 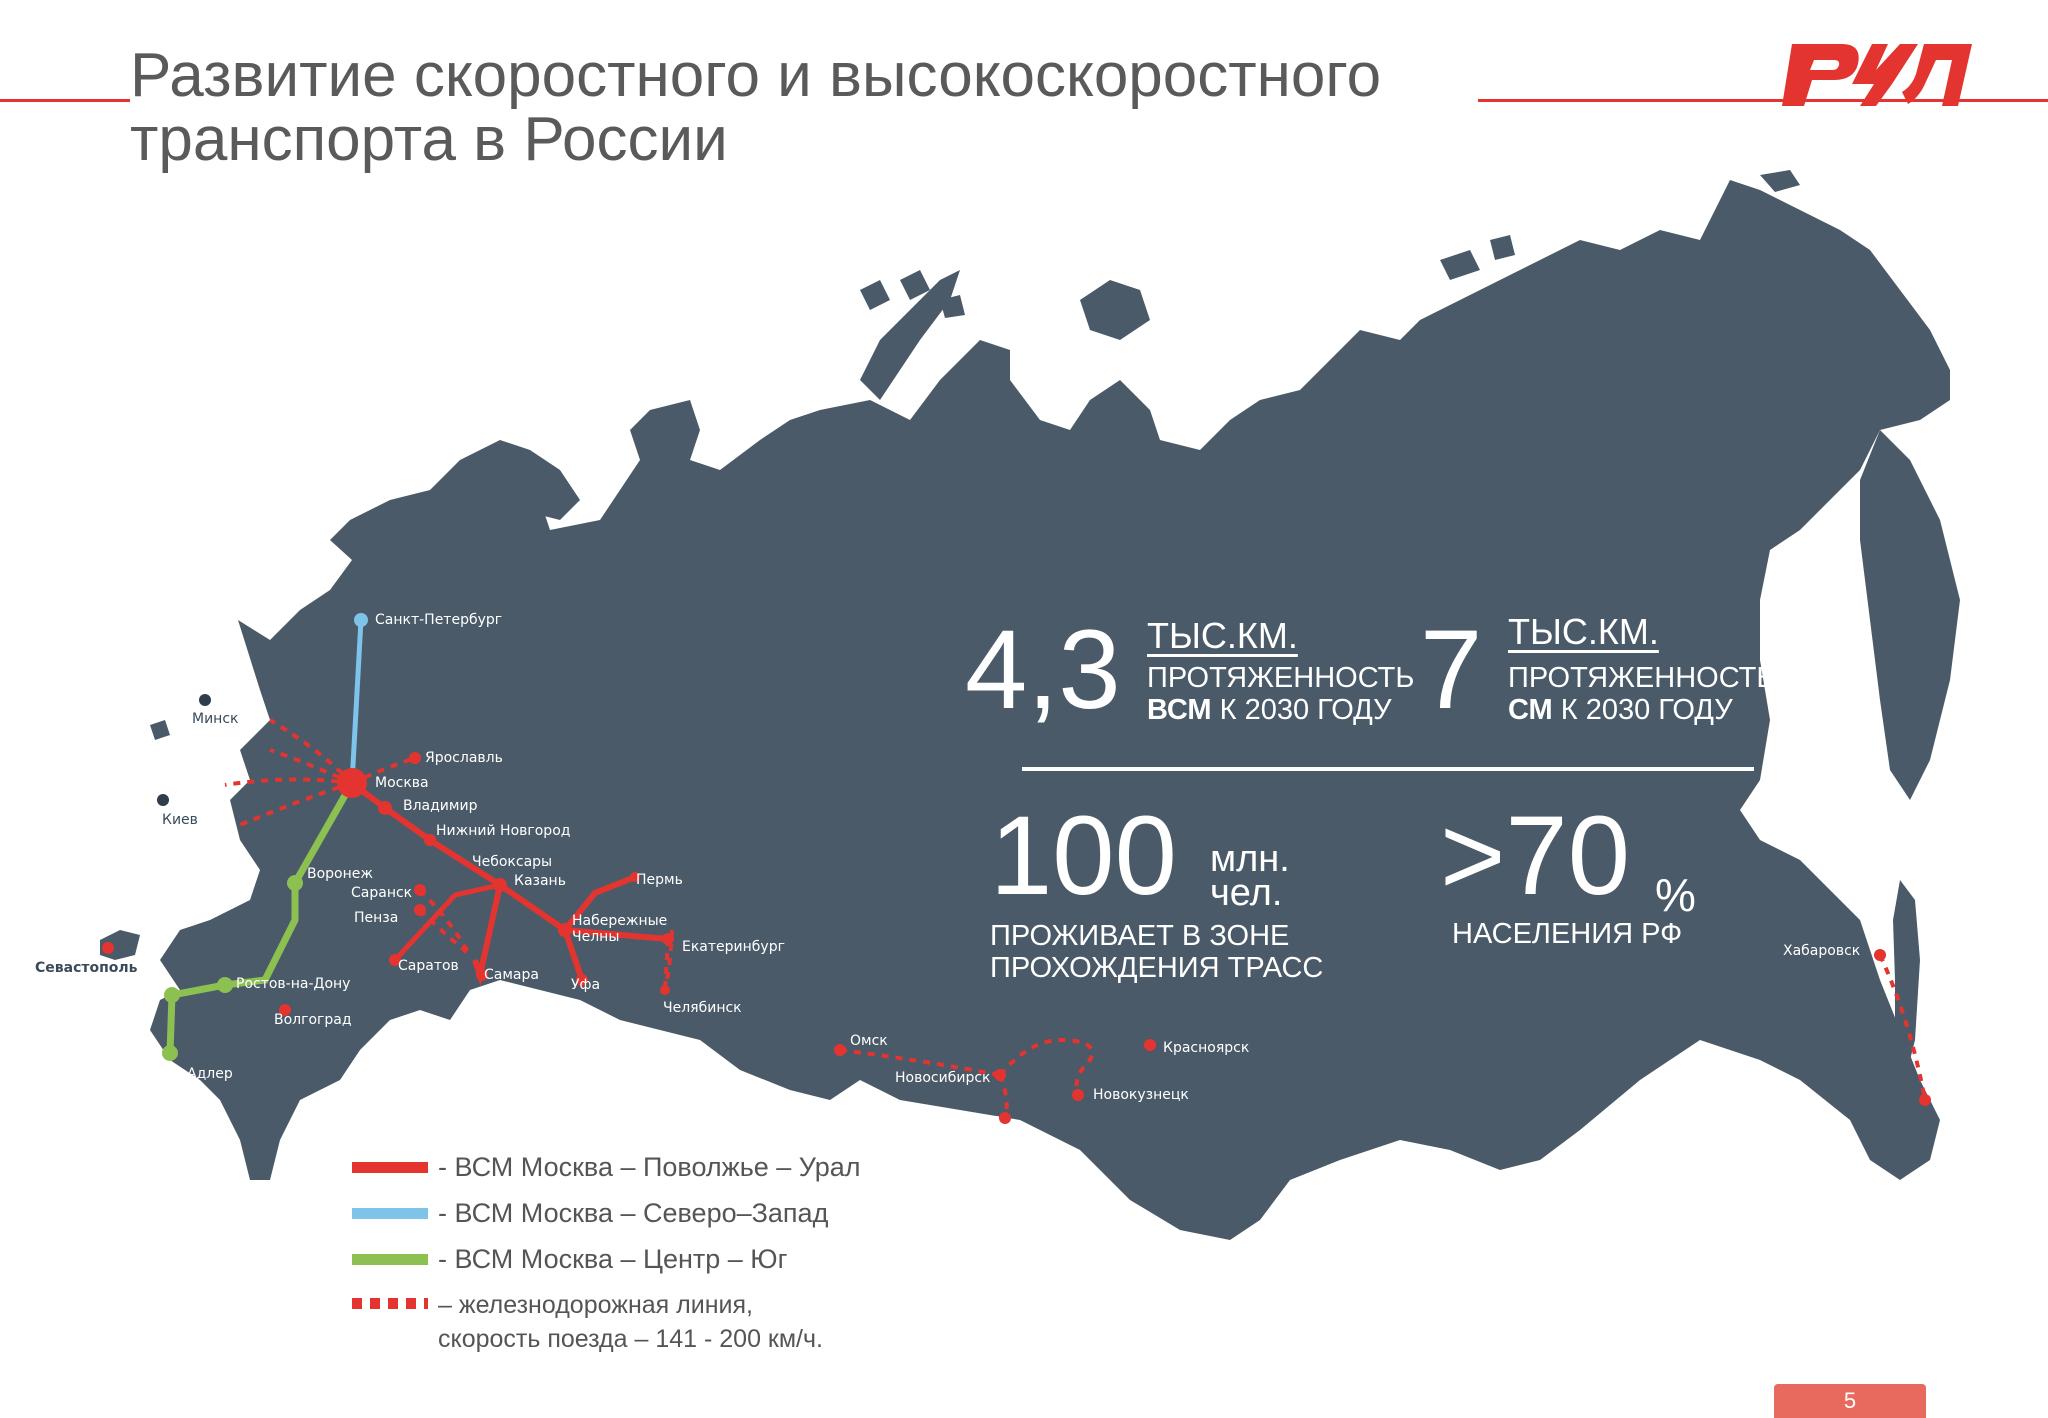 I want to click on city-khabarovsk: Хабаровск, so click(x=1821, y=951).